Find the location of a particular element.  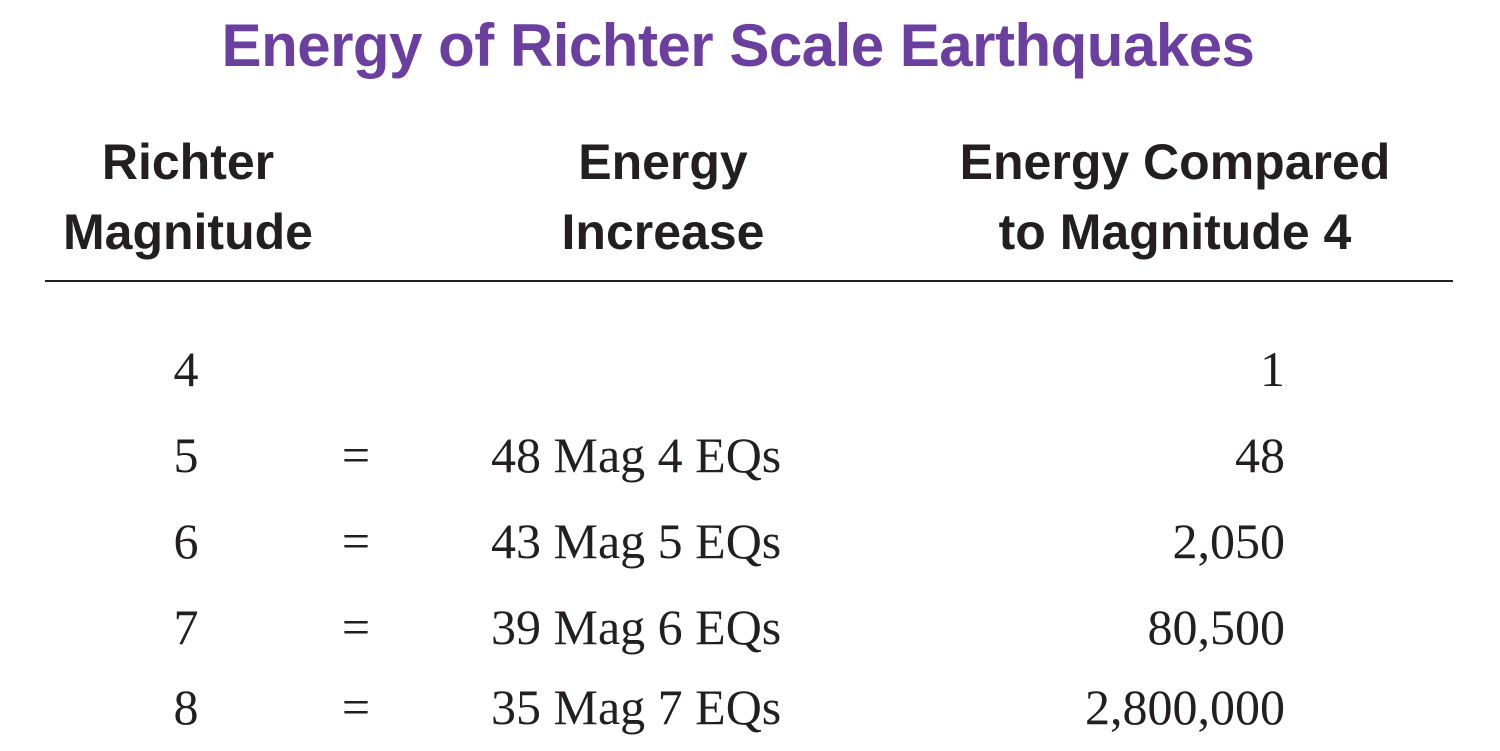

table-row: 8 = 35 Mag 7 EQs 2,800,000 is located at coordinates (750, 707).